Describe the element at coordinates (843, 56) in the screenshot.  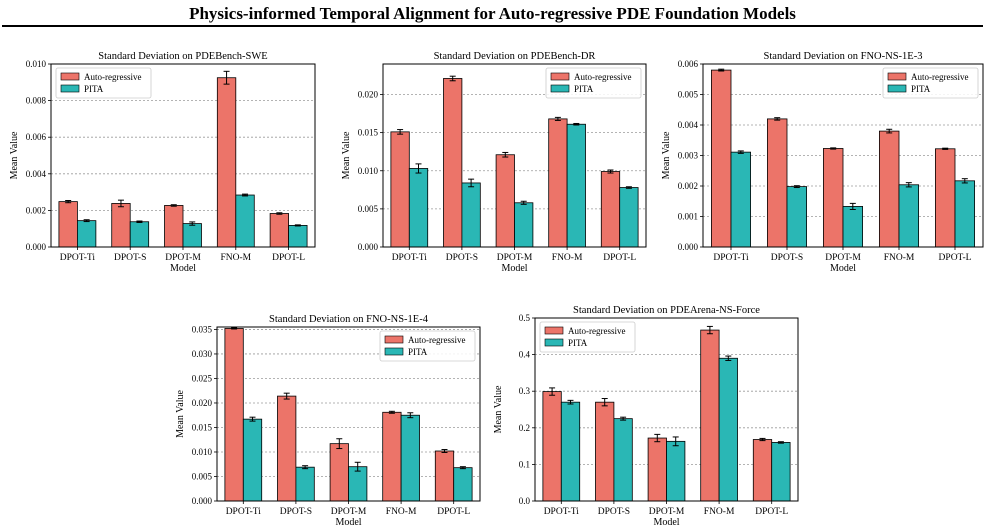
I see `chart-title: Standard Deviation on FNO-NS-1E-3` at that location.